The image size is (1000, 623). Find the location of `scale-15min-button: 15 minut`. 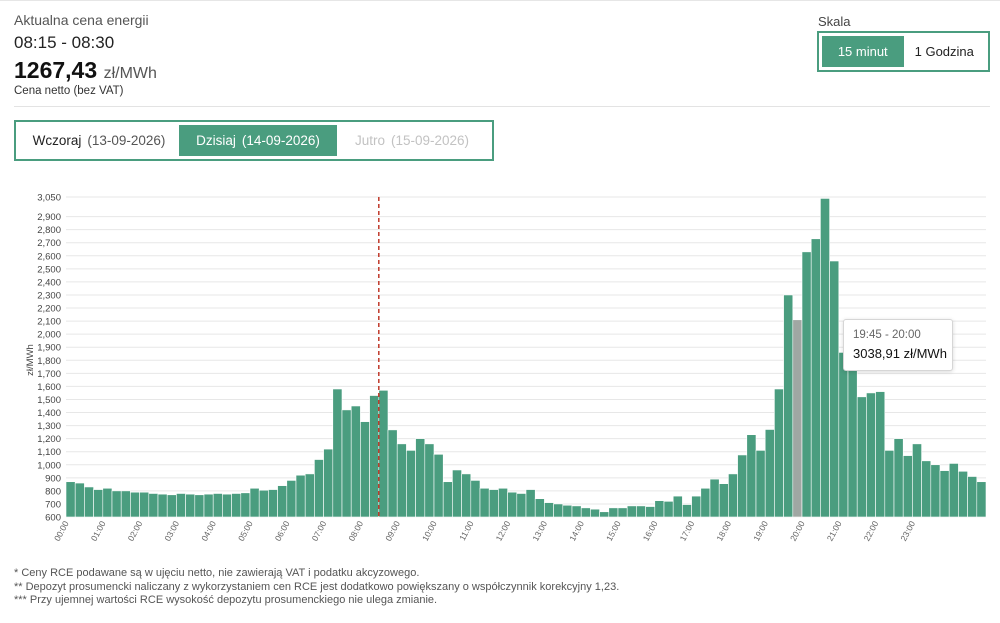

scale-15min-button: 15 minut is located at coordinates (863, 51).